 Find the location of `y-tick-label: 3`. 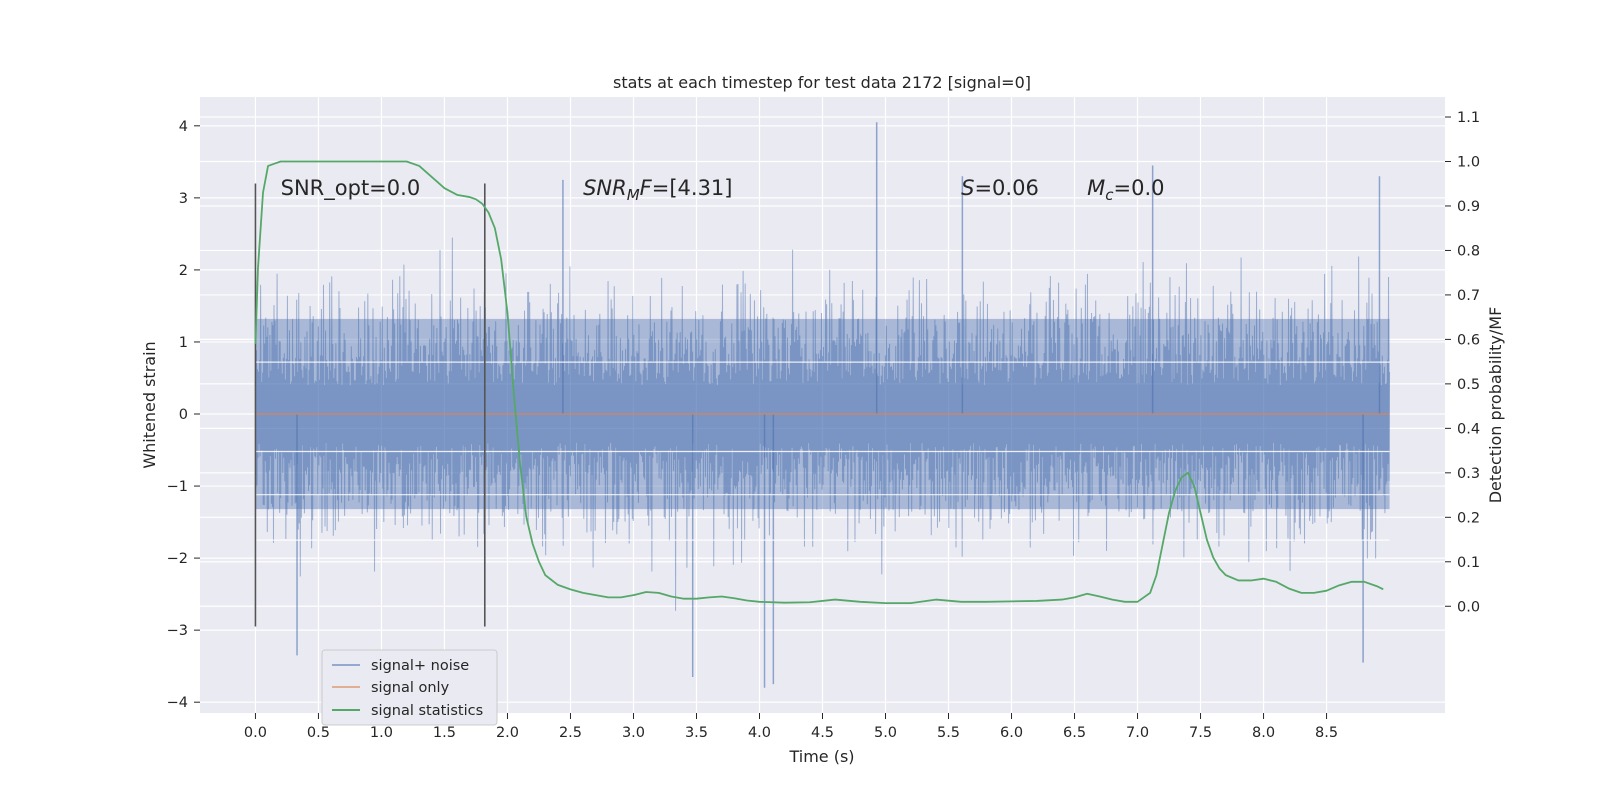

y-tick-label: 3 is located at coordinates (183, 199).